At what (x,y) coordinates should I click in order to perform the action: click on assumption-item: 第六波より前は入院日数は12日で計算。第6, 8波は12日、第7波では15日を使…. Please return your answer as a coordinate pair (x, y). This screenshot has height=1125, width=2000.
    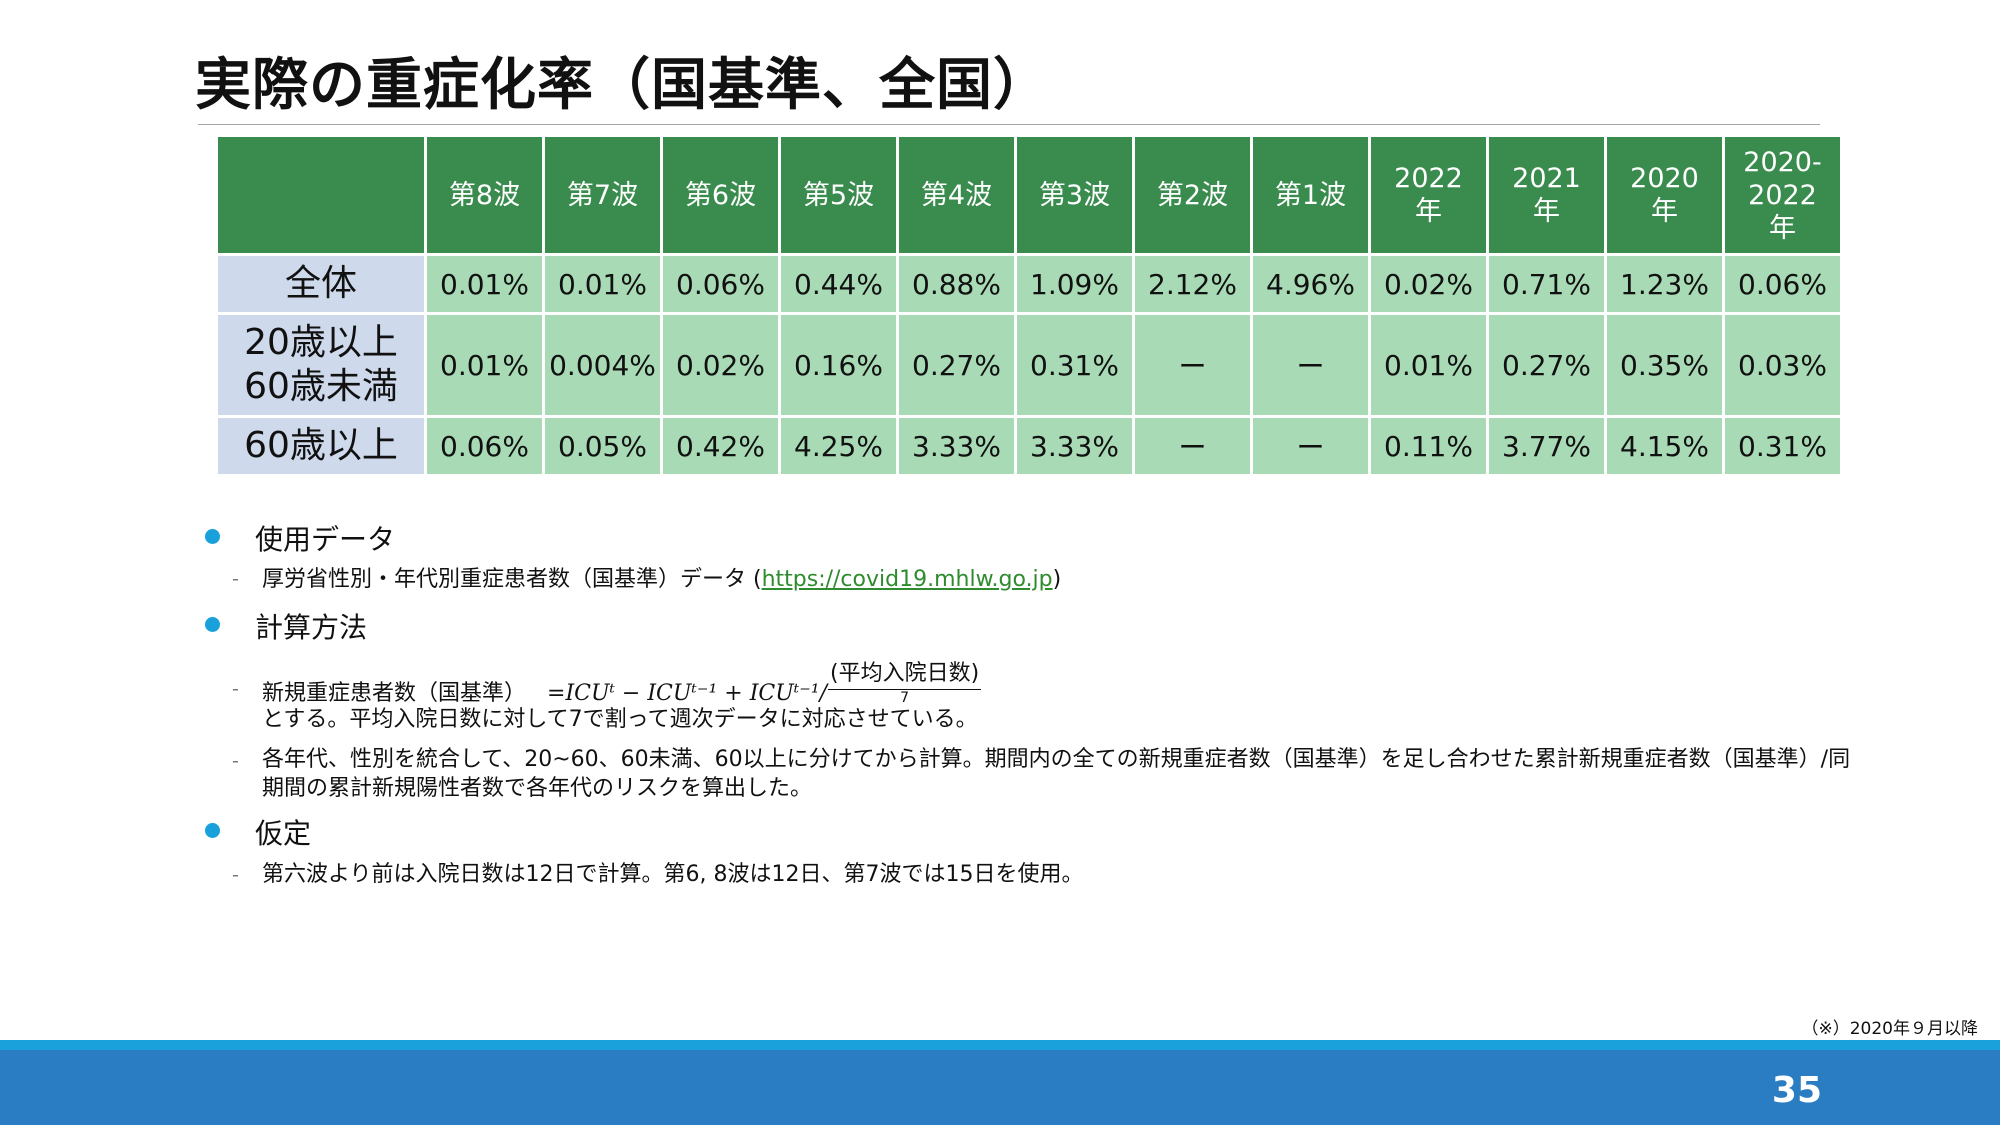
    Looking at the image, I should click on (673, 874).